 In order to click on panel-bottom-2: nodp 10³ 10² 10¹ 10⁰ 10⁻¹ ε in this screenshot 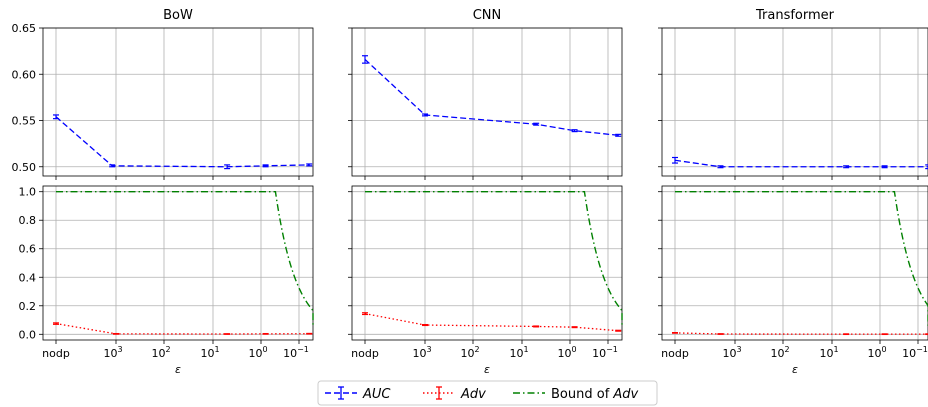, I will do `click(793, 280)`.